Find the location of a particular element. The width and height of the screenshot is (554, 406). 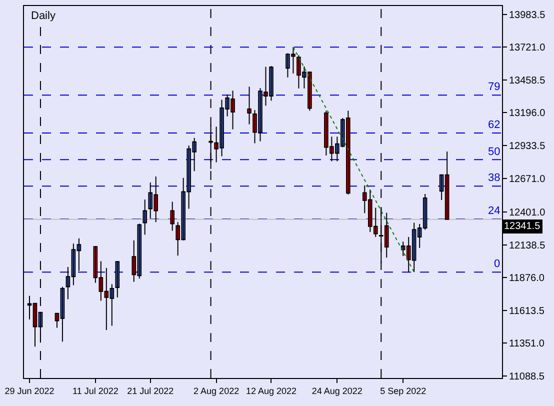

y-tick-label: 12138.5 is located at coordinates (527, 246).